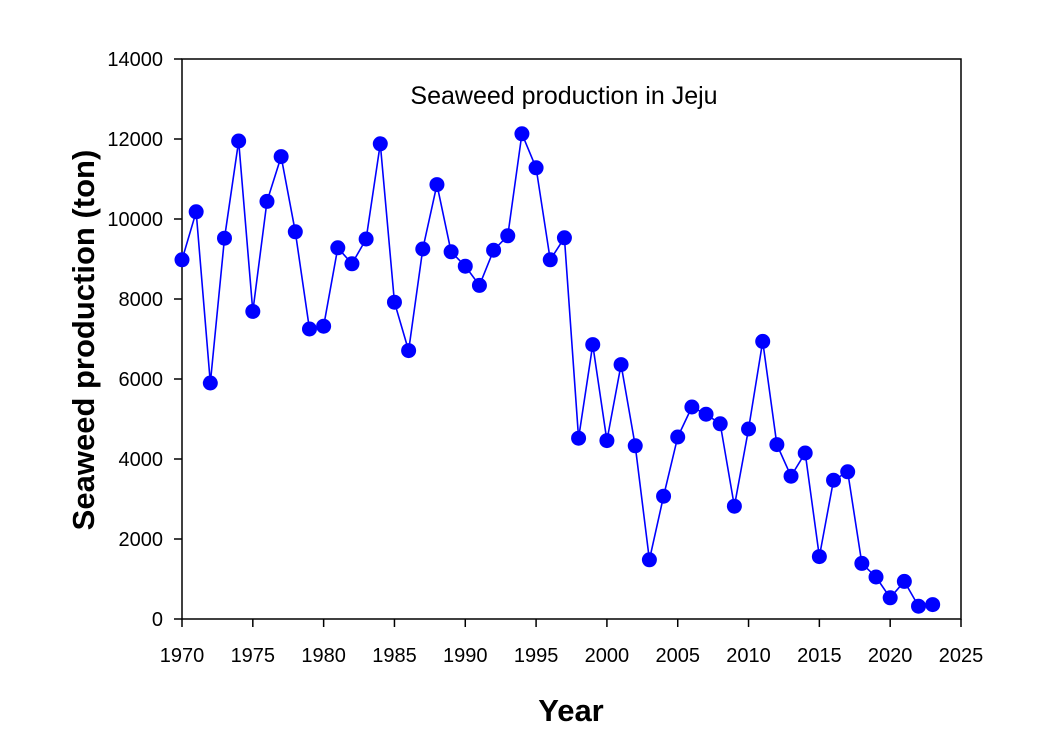  I want to click on x-tick-label: 1975, so click(253, 656).